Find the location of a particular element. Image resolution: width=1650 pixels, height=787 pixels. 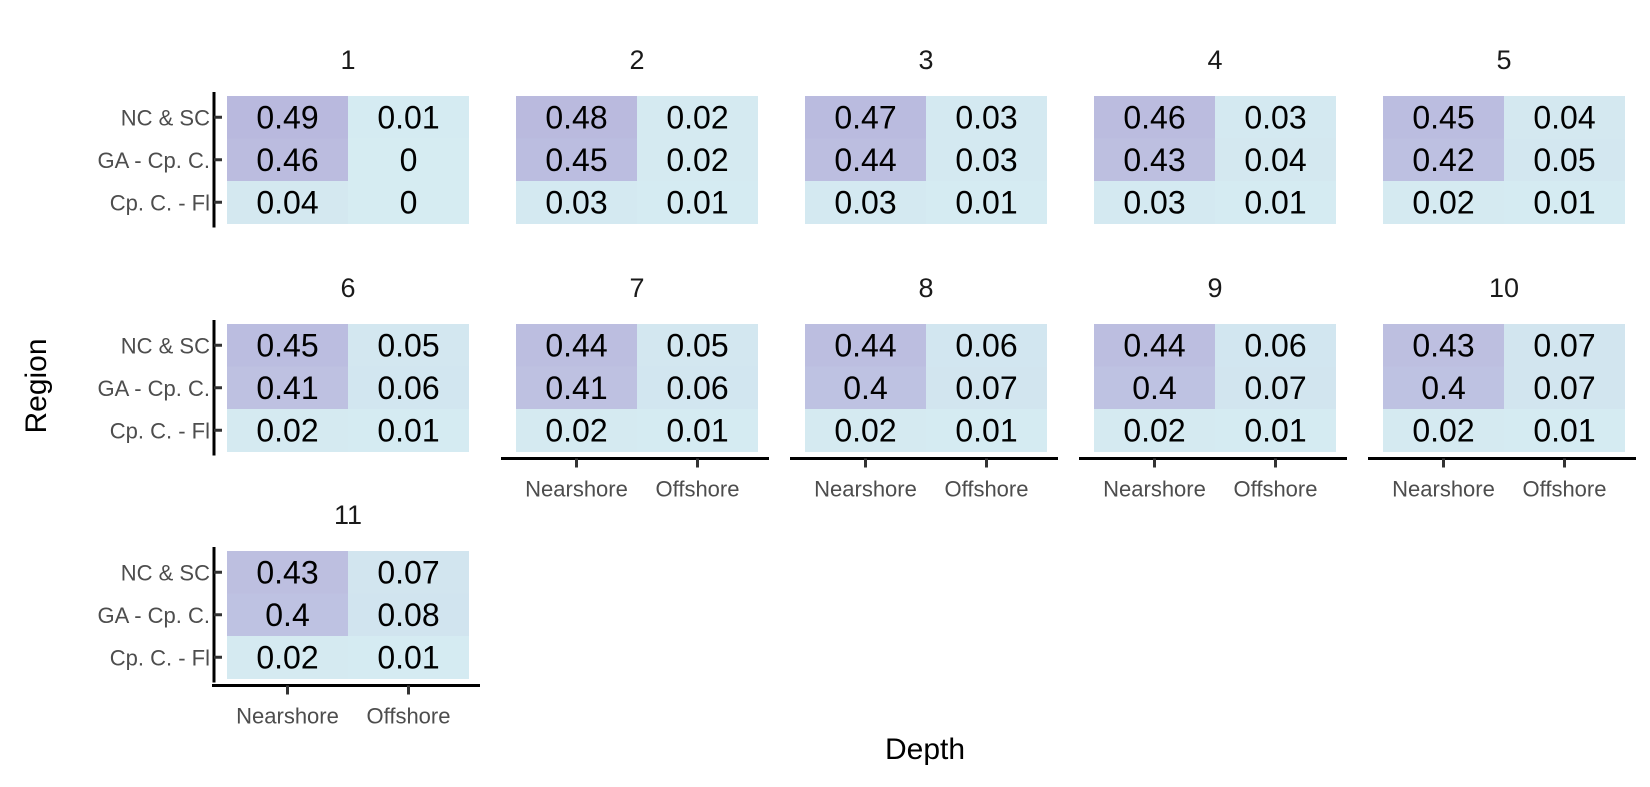

facet-label: 6 is located at coordinates (347, 288).